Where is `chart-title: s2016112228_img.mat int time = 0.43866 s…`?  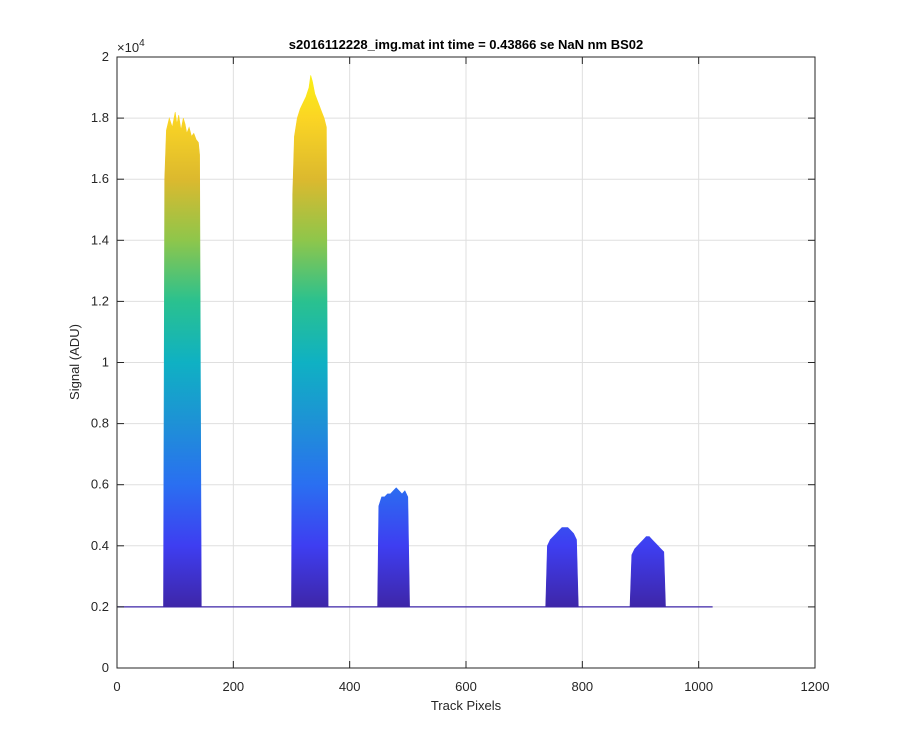
chart-title: s2016112228_img.mat int time = 0.43866 s… is located at coordinates (466, 44).